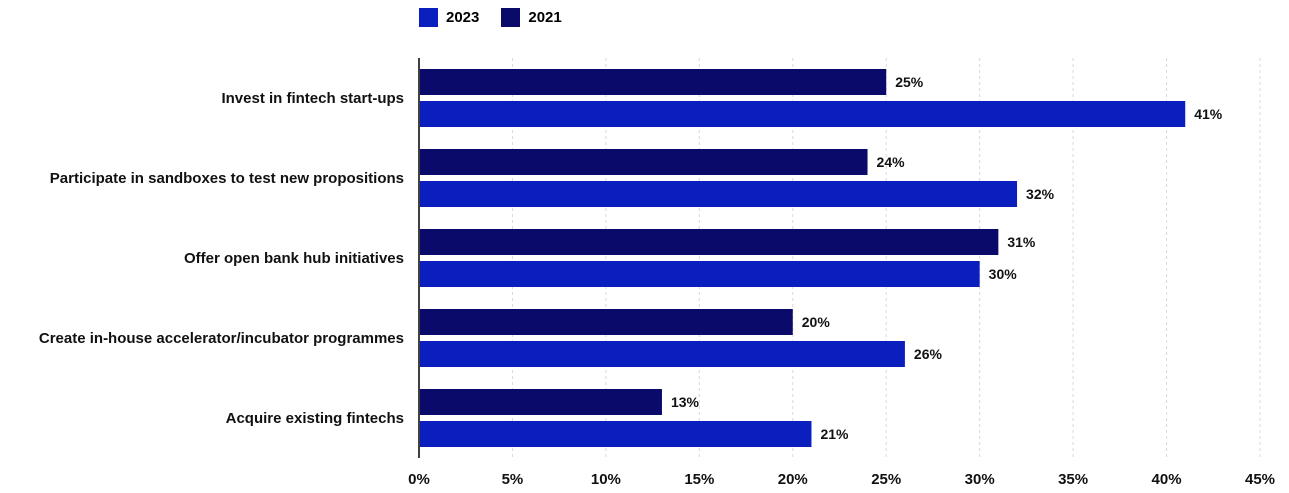  Describe the element at coordinates (545, 17) in the screenshot. I see `legend-label-2021: 2021` at that location.